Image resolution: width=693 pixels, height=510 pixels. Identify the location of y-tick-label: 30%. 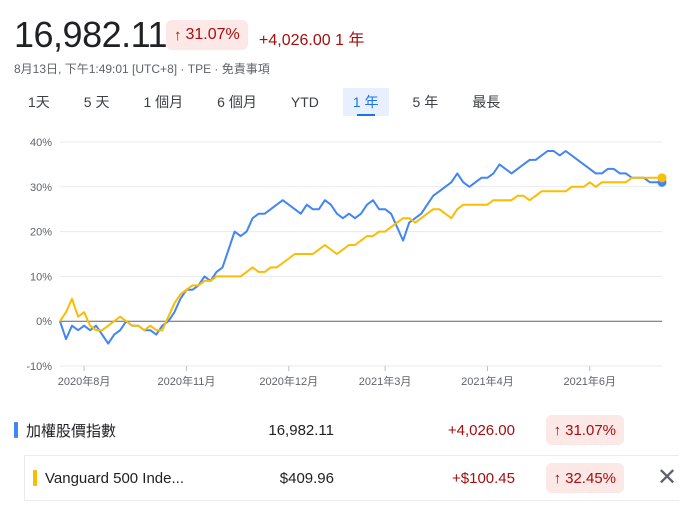
(41, 188).